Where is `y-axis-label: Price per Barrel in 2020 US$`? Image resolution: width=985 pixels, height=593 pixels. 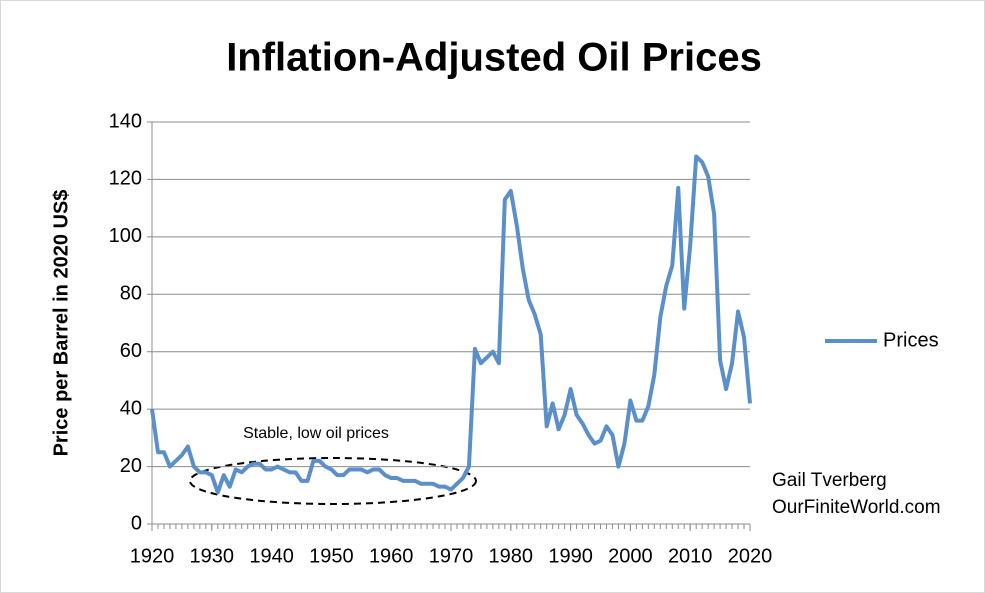 y-axis-label: Price per Barrel in 2020 US$ is located at coordinates (61, 323).